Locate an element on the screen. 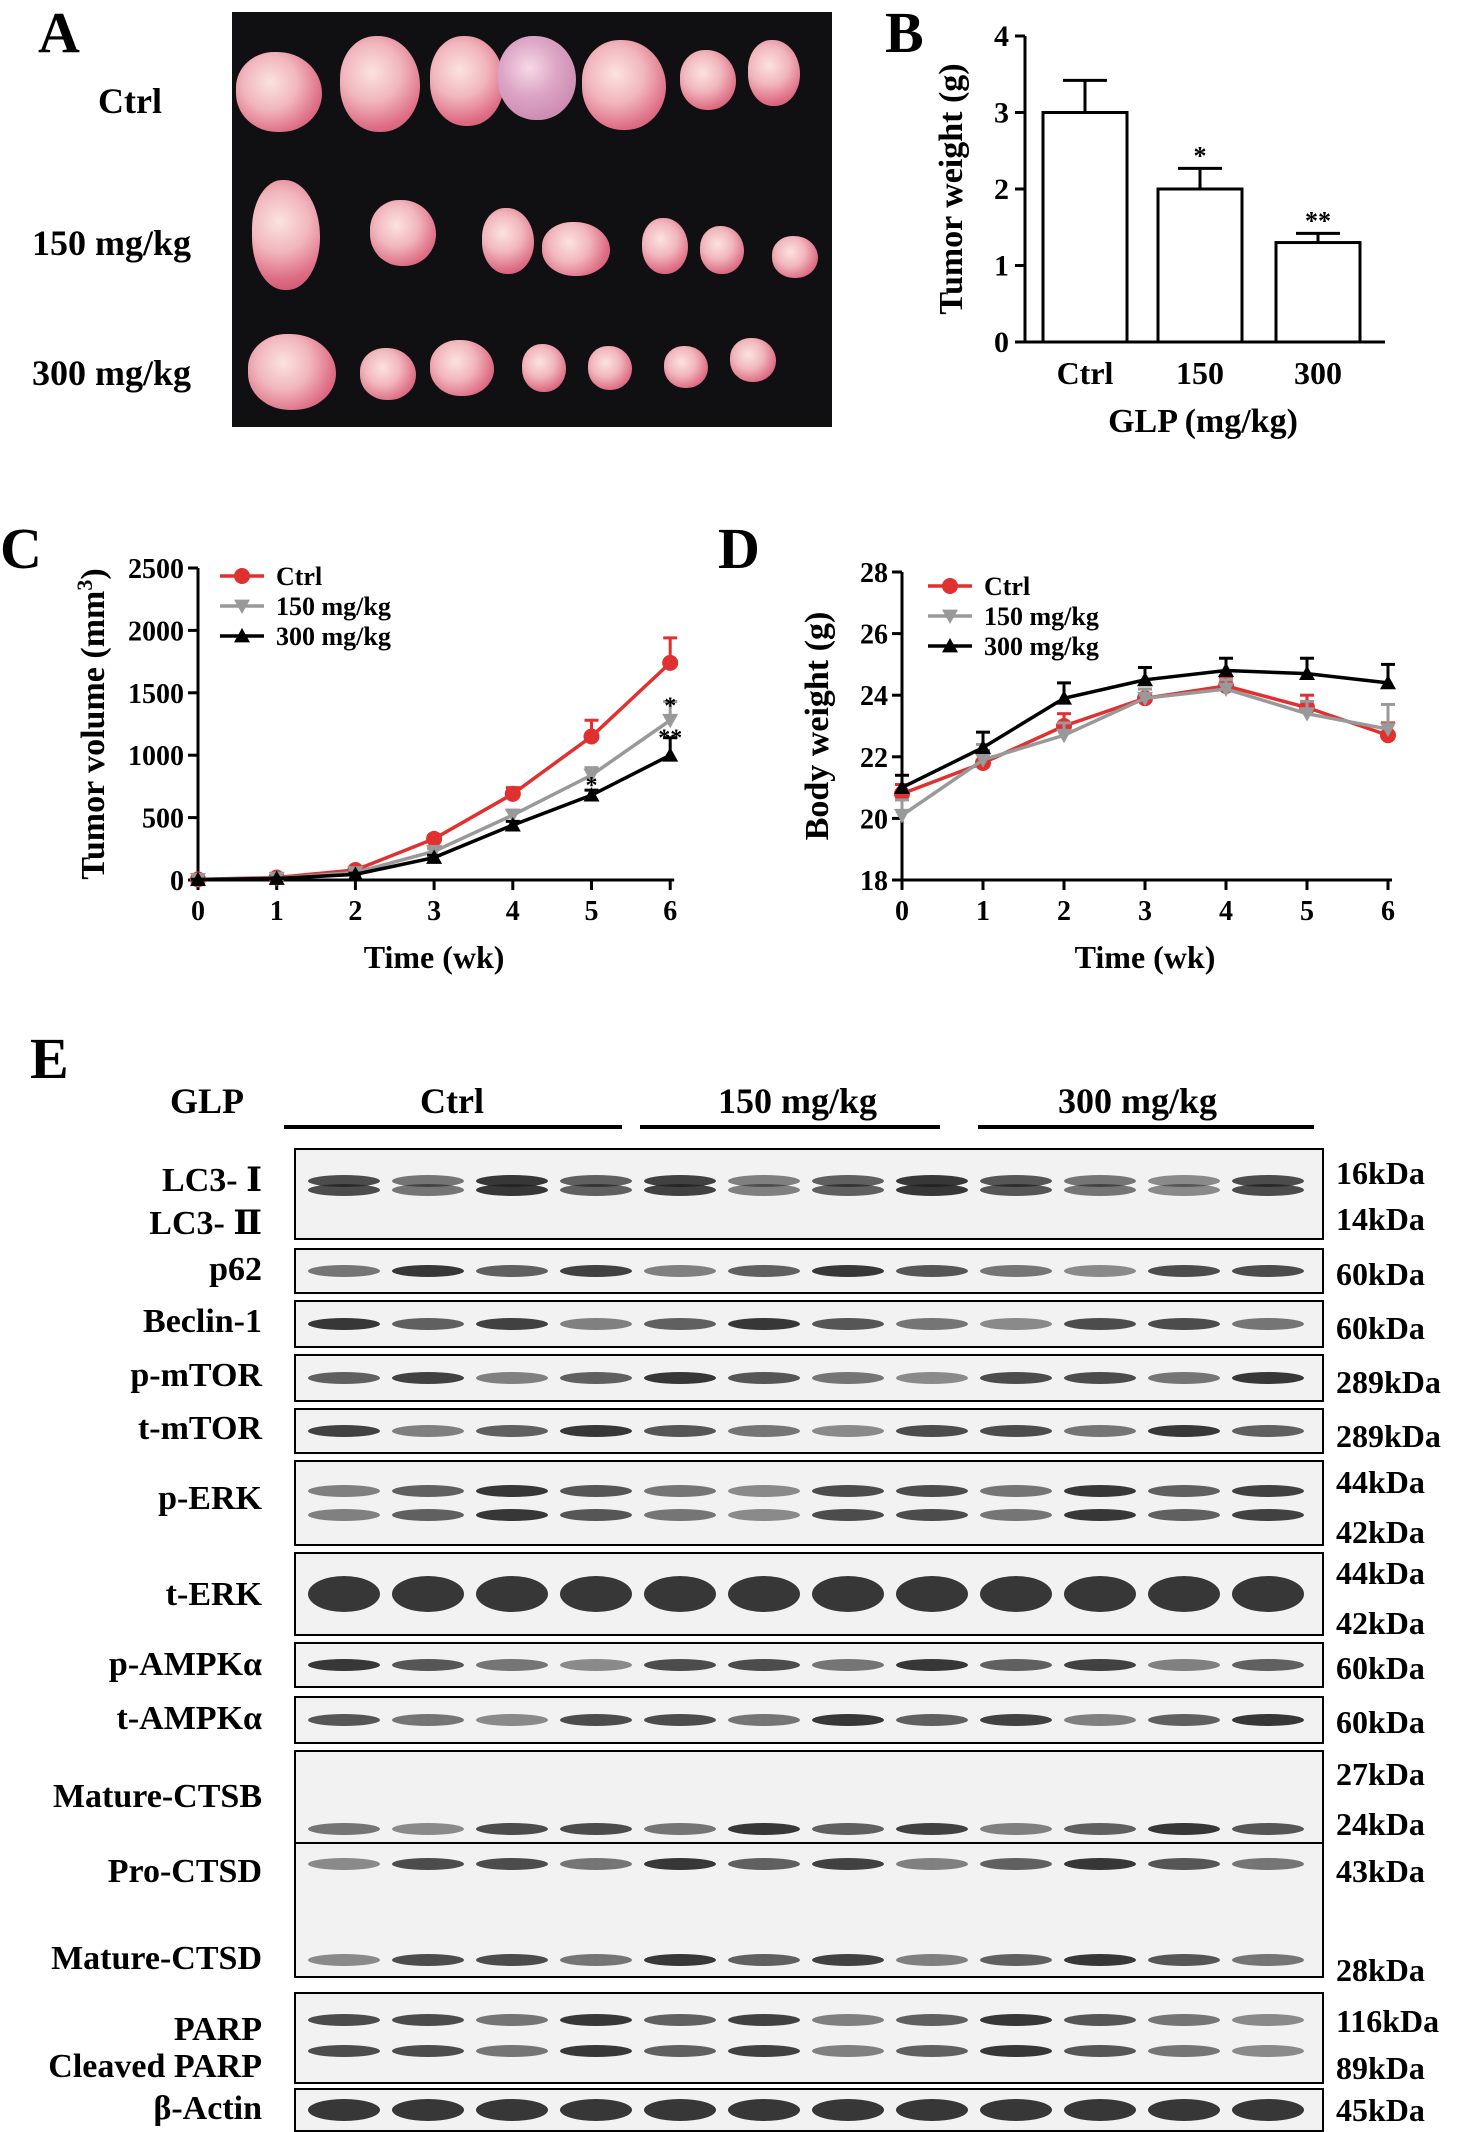  kda-label: 289kDa is located at coordinates (1388, 1382).